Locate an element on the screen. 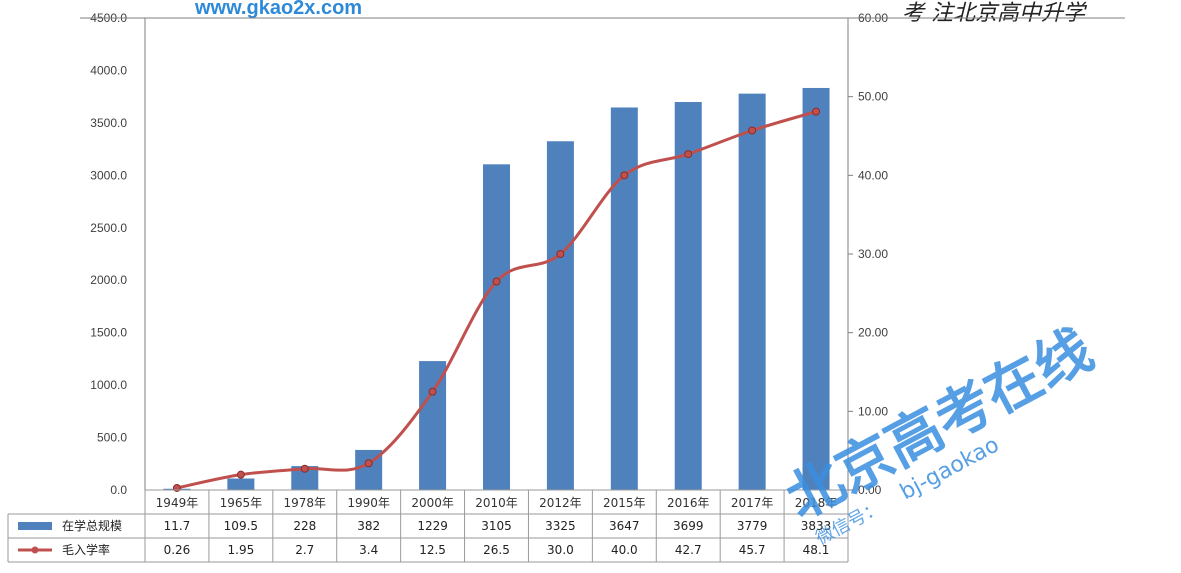 The height and width of the screenshot is (573, 1181). table-value-cell: 45.7 is located at coordinates (752, 550).